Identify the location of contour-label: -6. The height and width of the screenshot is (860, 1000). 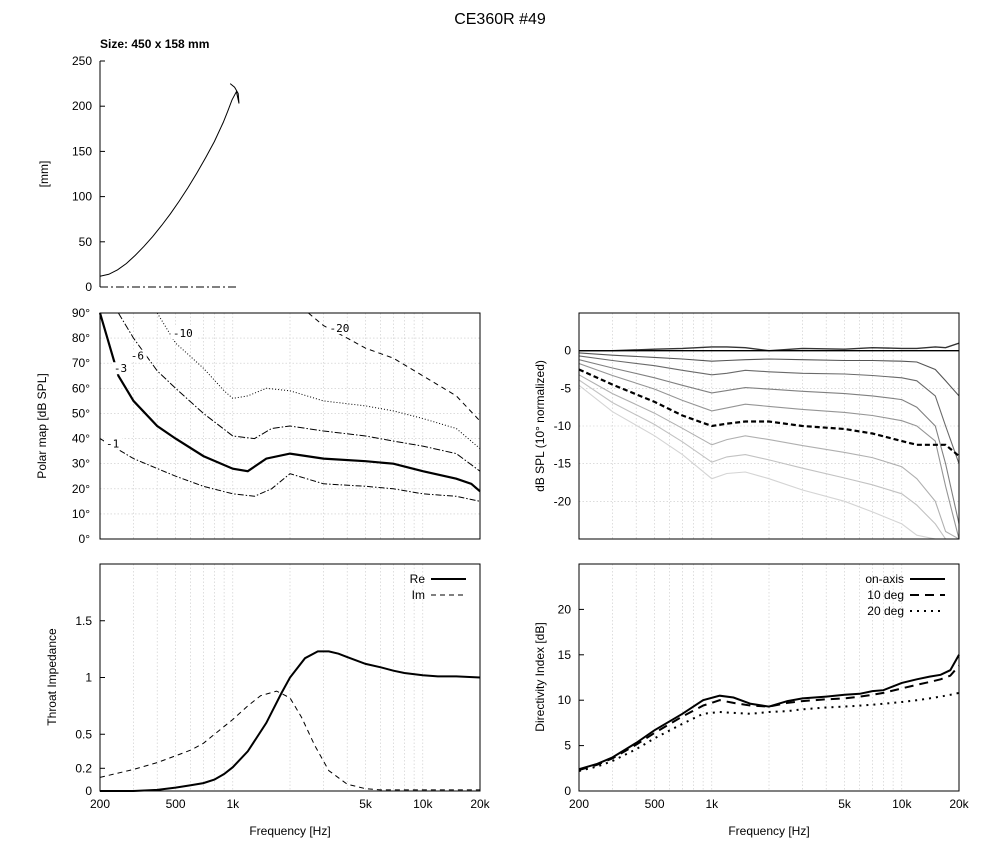
(137, 356).